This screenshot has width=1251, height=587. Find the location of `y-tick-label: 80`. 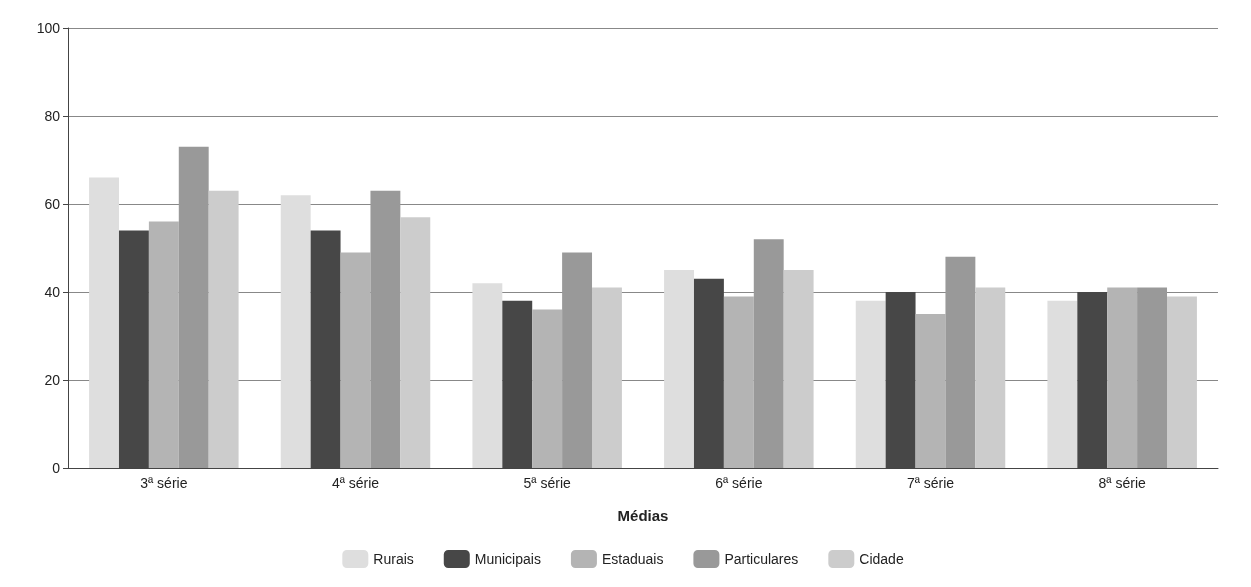

y-tick-label: 80 is located at coordinates (52, 116).